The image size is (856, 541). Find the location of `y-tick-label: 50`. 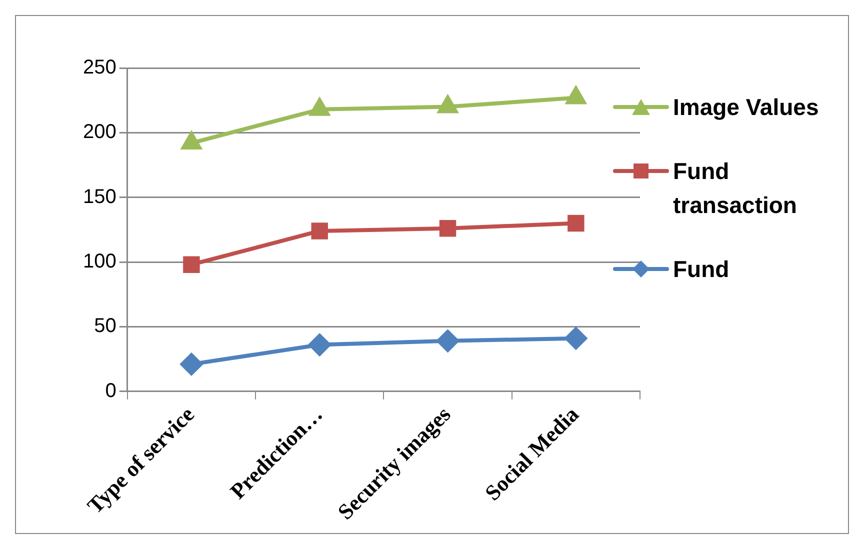

y-tick-label: 50 is located at coordinates (105, 326).